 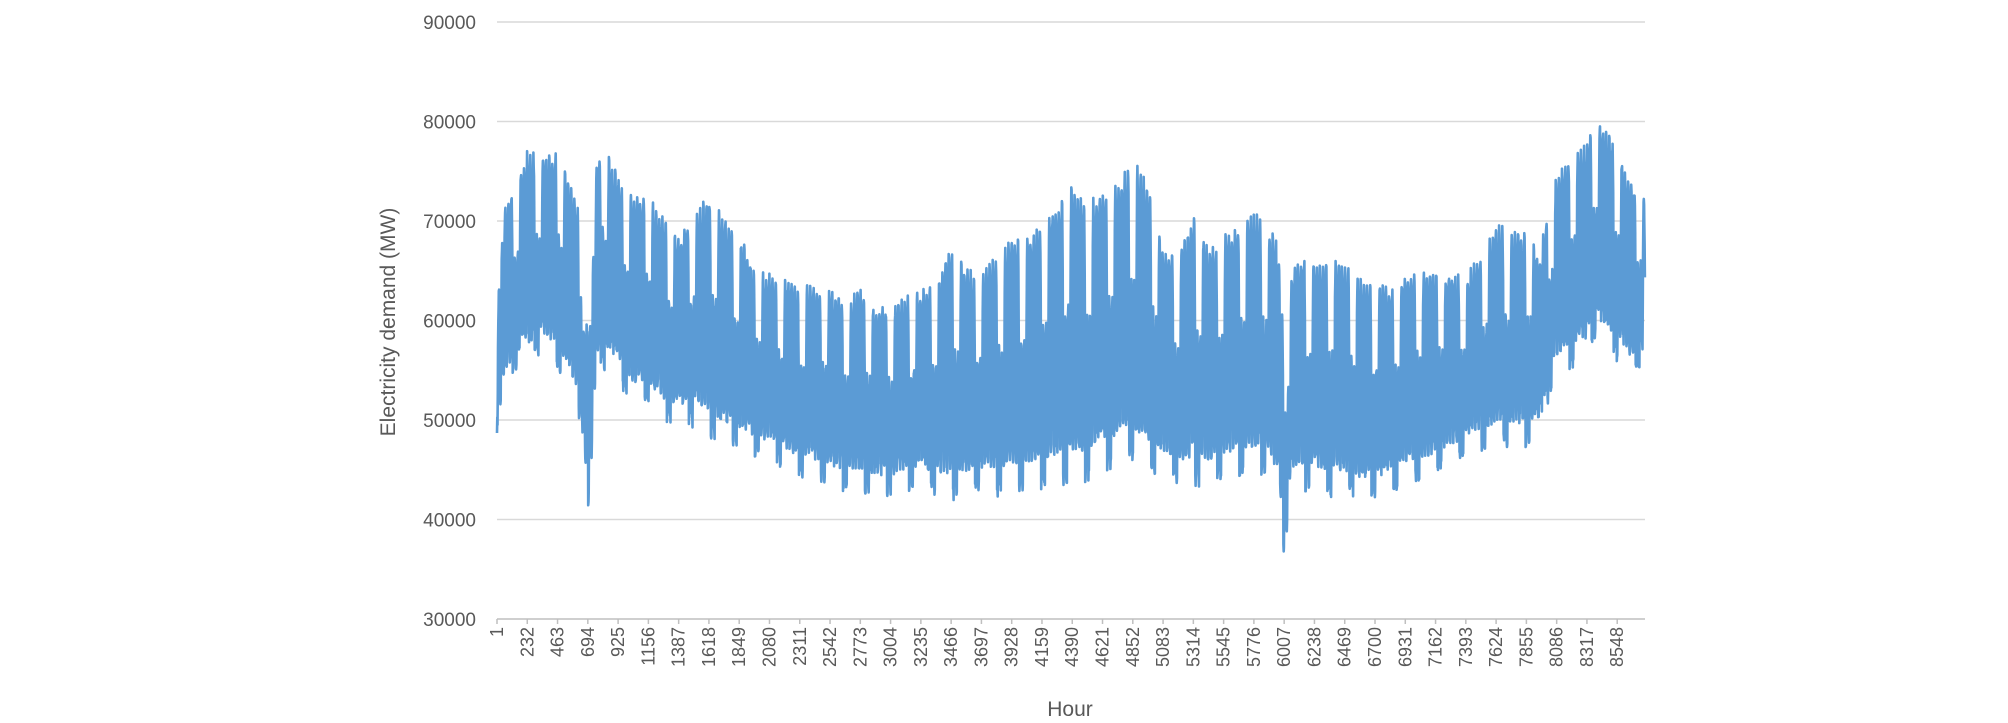 What do you see at coordinates (1375, 647) in the screenshot?
I see `x-tick-label: 6700` at bounding box center [1375, 647].